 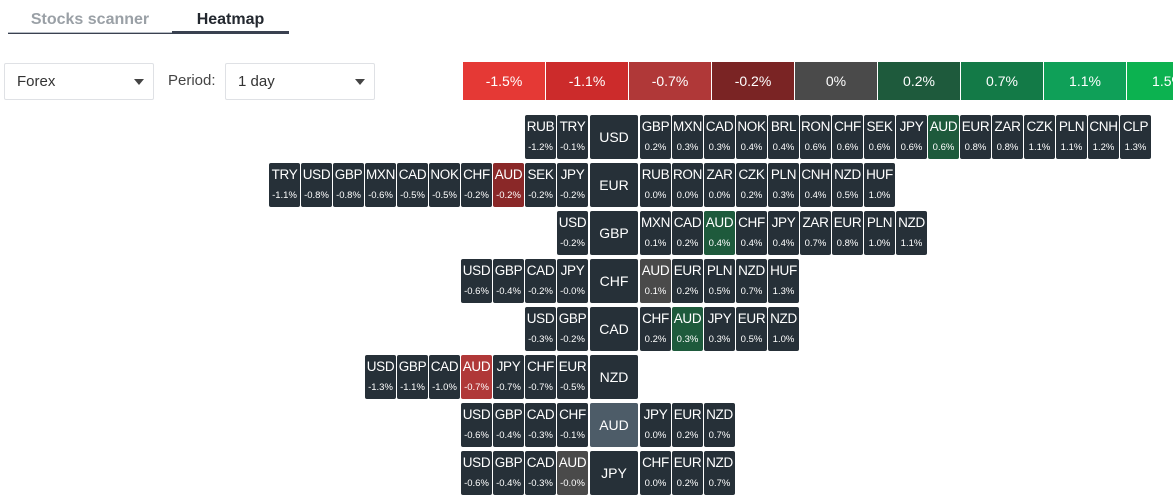 What do you see at coordinates (879, 185) in the screenshot?
I see `currency-pair-tile: HUF 1.0%` at bounding box center [879, 185].